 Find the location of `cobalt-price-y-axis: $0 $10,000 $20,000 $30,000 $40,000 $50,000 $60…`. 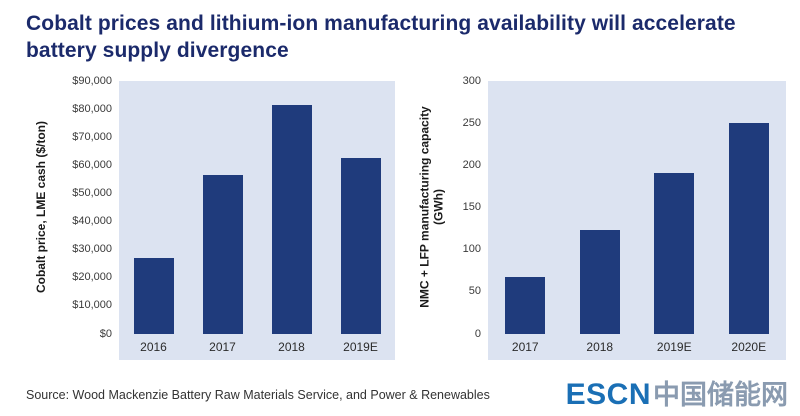

cobalt-price-y-axis: $0 $10,000 $20,000 $30,000 $40,000 $50,000 $60… is located at coordinates (84, 207).